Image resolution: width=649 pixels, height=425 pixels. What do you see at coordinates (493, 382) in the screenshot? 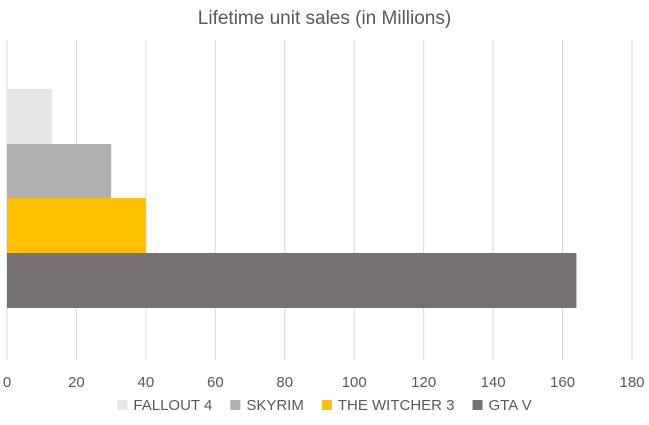
I see `x-tick-label-140: 140` at bounding box center [493, 382].